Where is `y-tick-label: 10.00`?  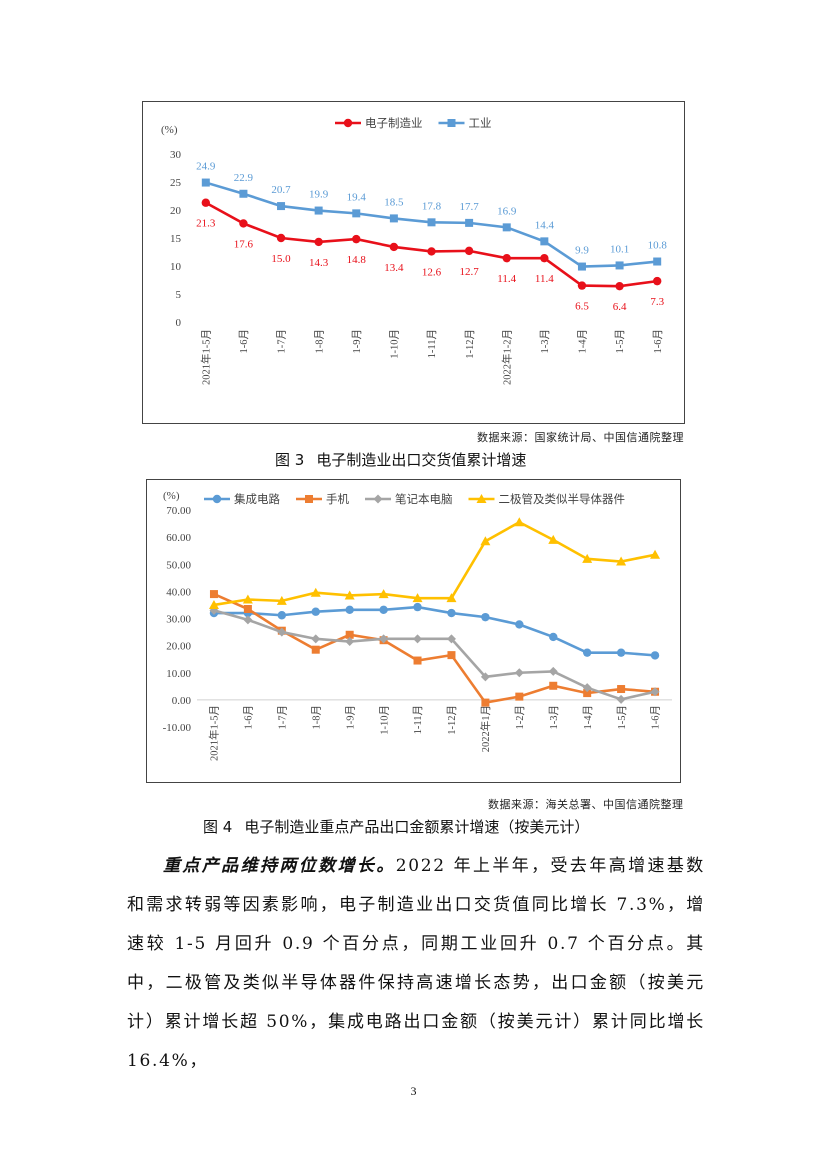 y-tick-label: 10.00 is located at coordinates (178, 674).